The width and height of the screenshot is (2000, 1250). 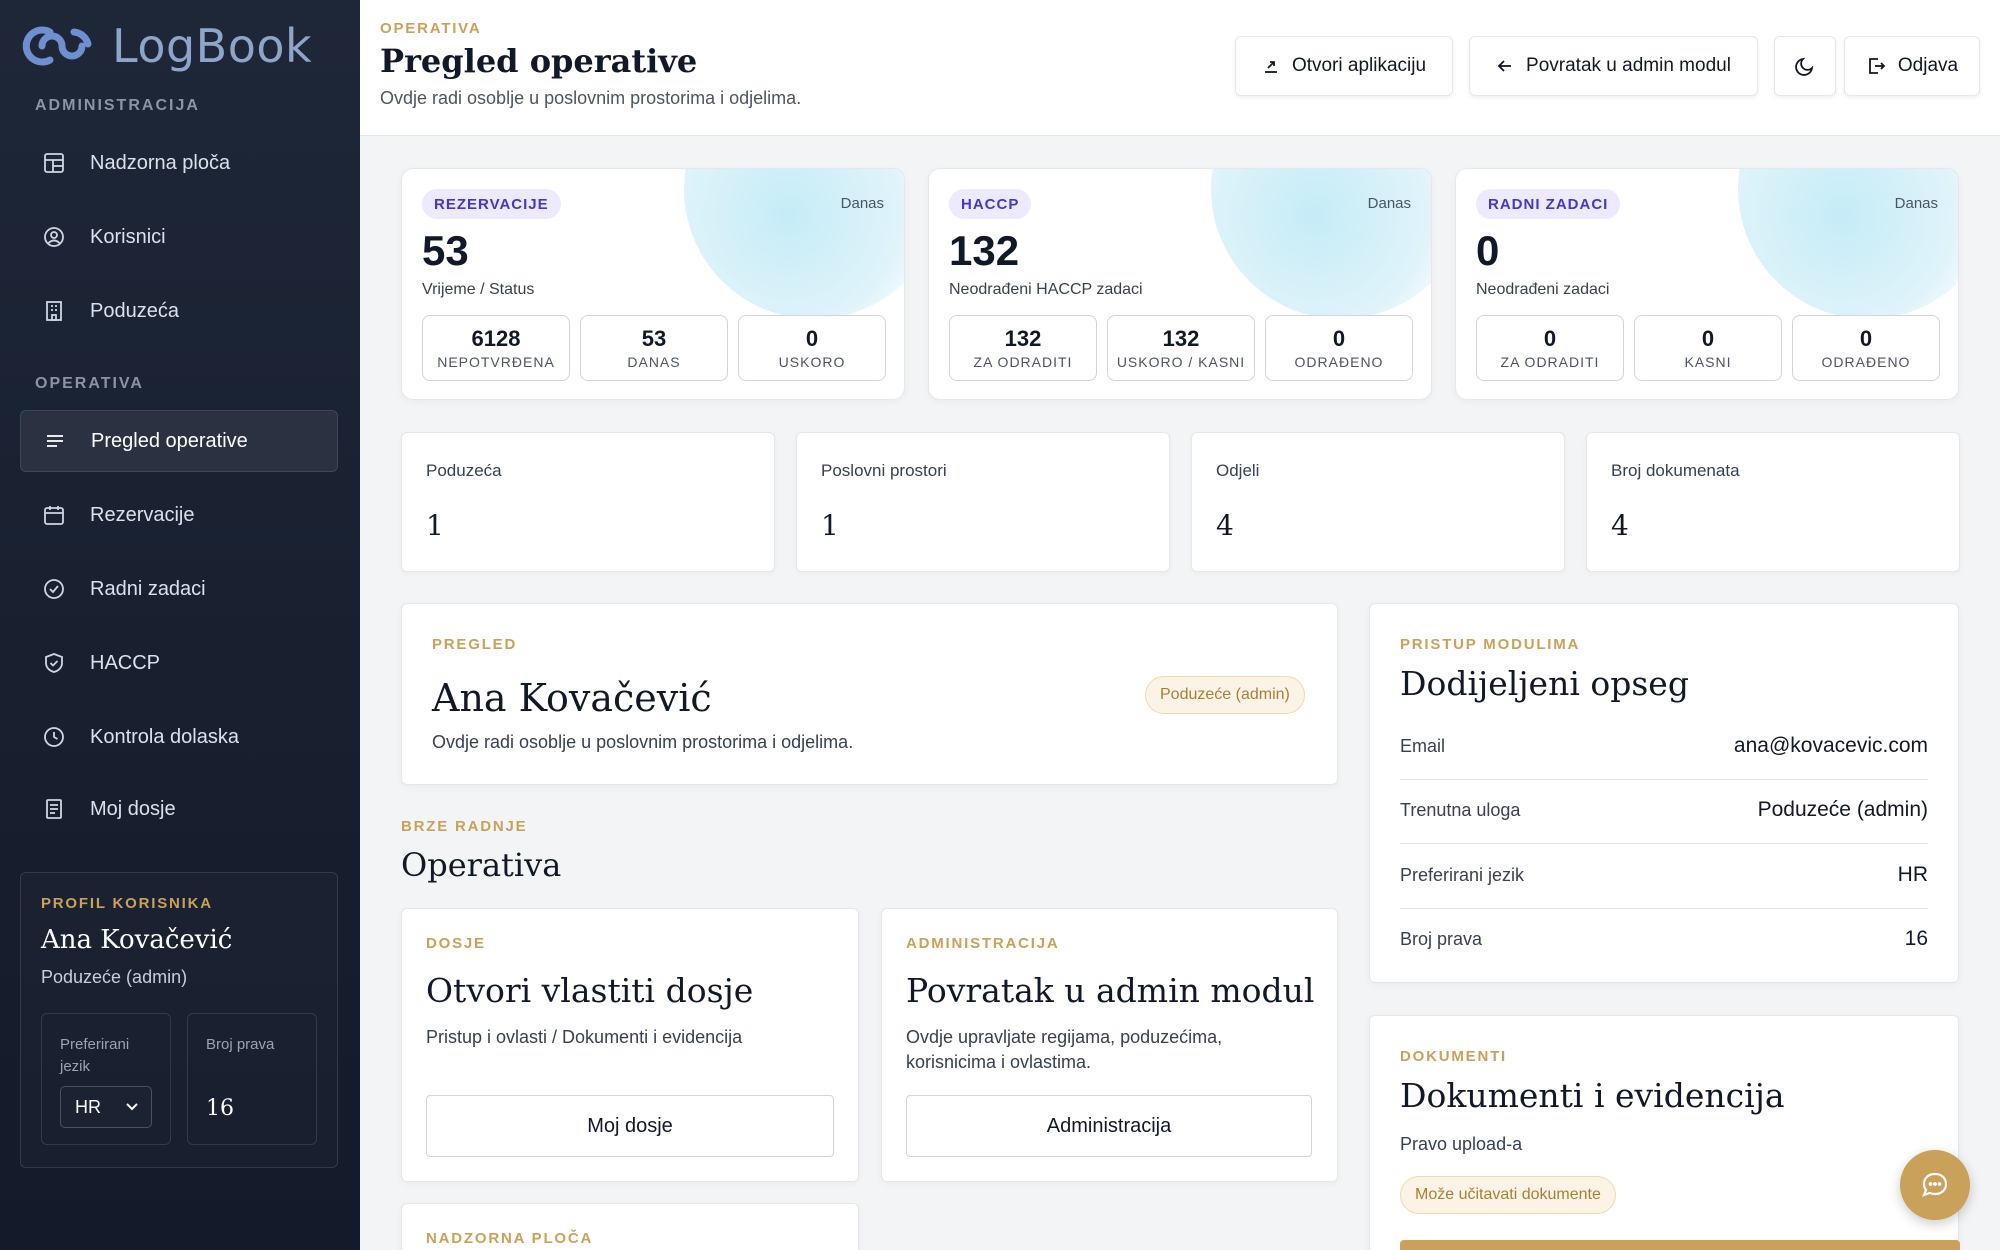 I want to click on mini-label: USKORO / KASNI, so click(x=1181, y=362).